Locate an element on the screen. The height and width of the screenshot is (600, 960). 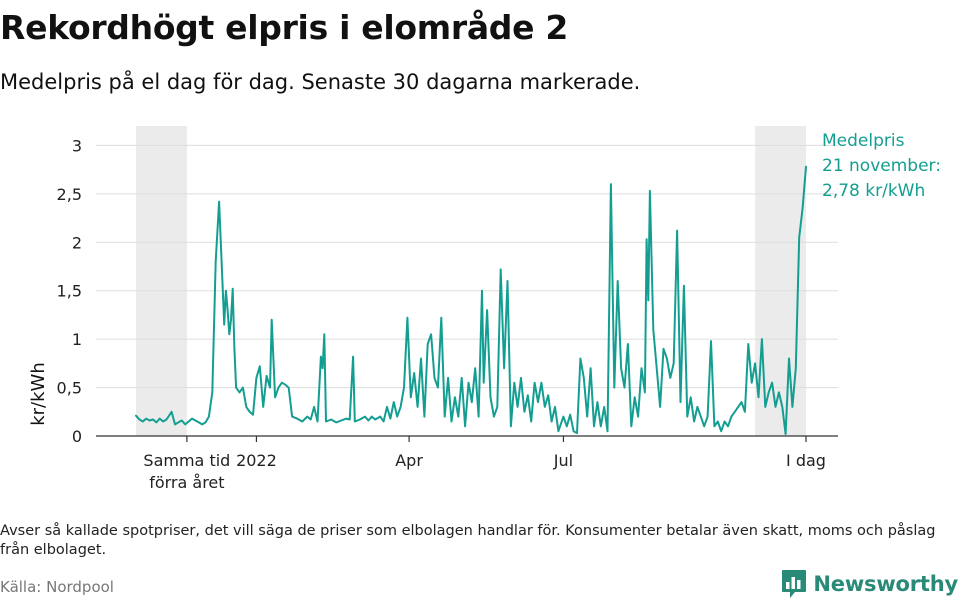
annotation-text: Medelpris is located at coordinates (863, 141).